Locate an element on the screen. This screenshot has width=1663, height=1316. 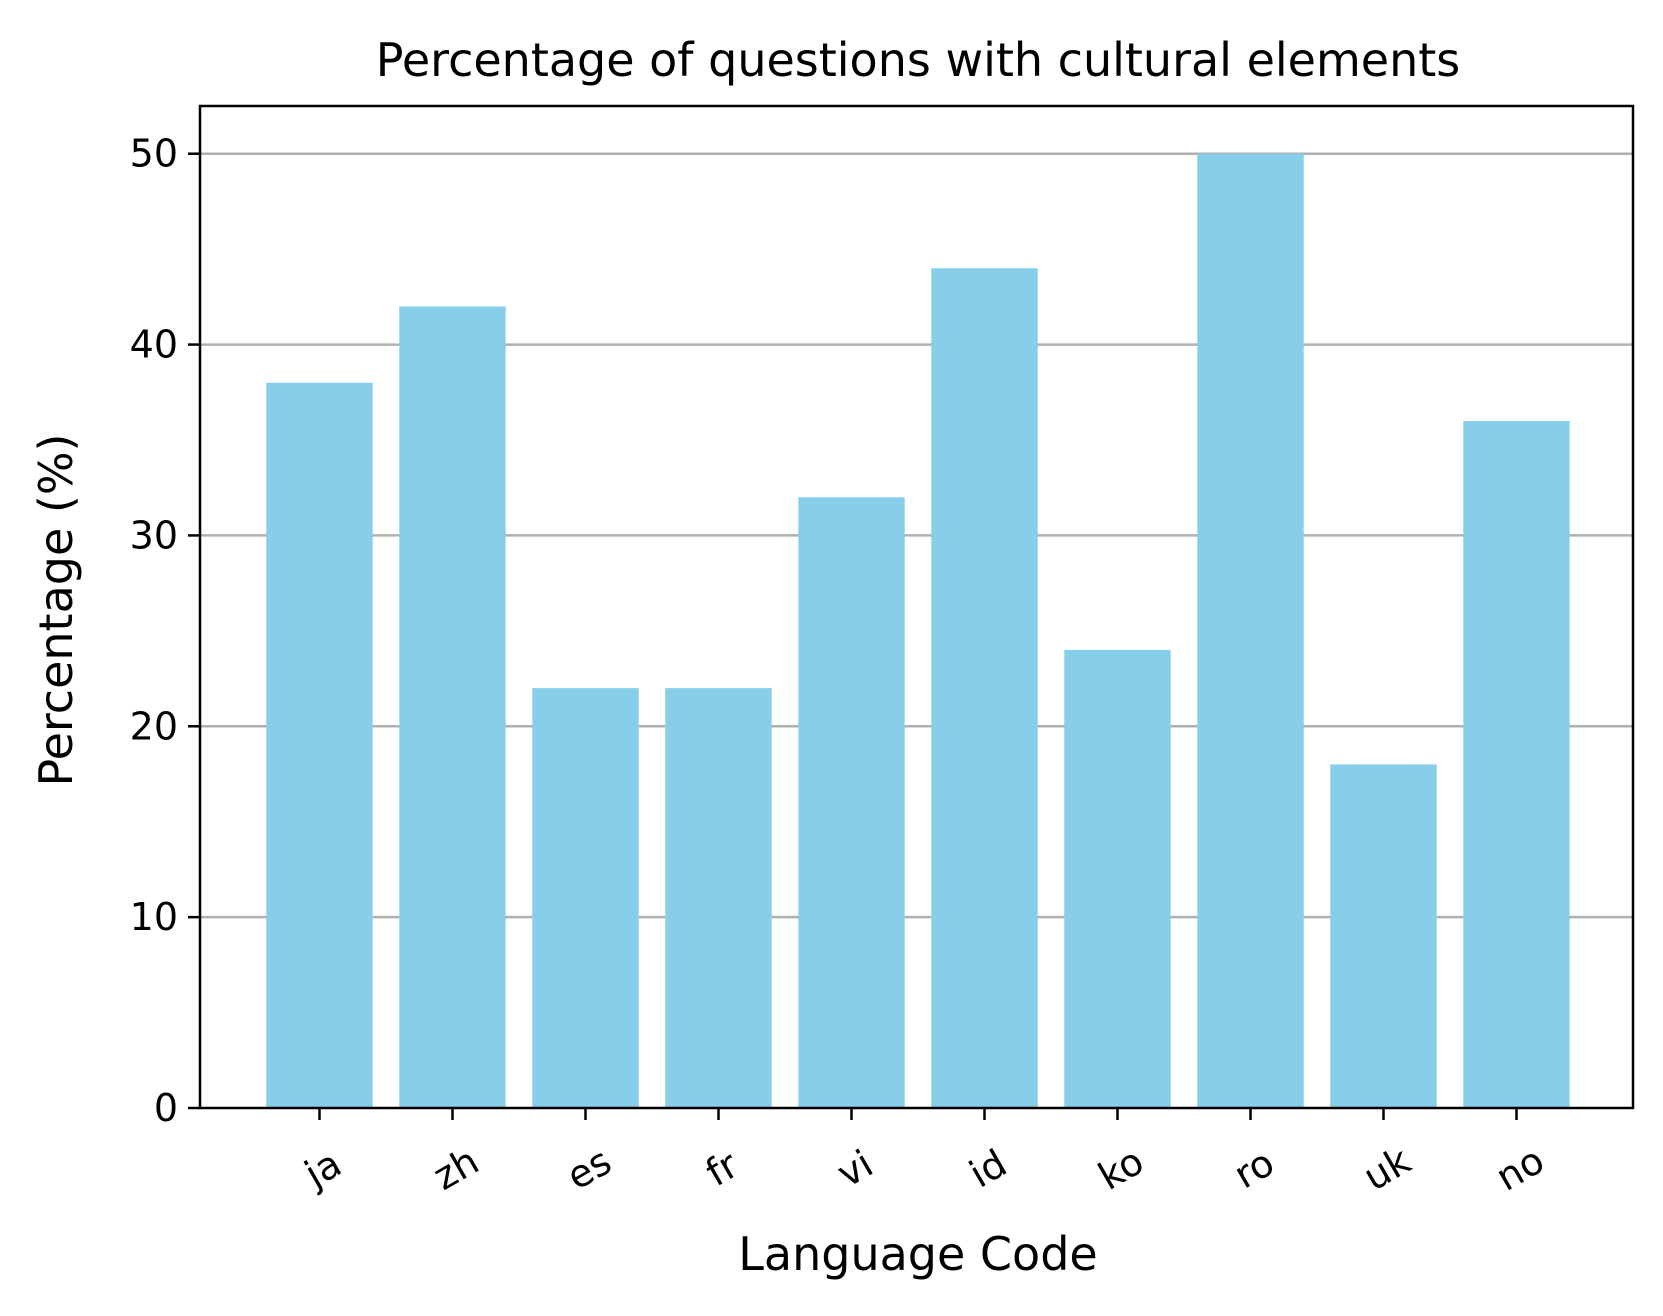
bar-ja is located at coordinates (319, 745).